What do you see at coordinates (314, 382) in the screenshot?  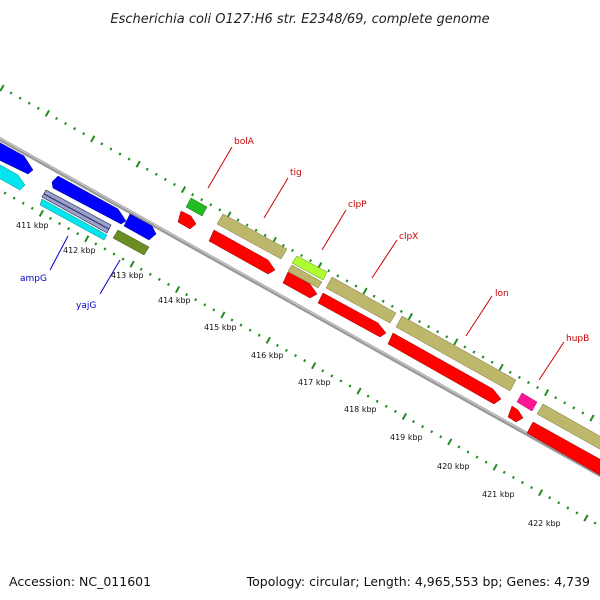 I see `kbp-label: 417 kbp` at bounding box center [314, 382].